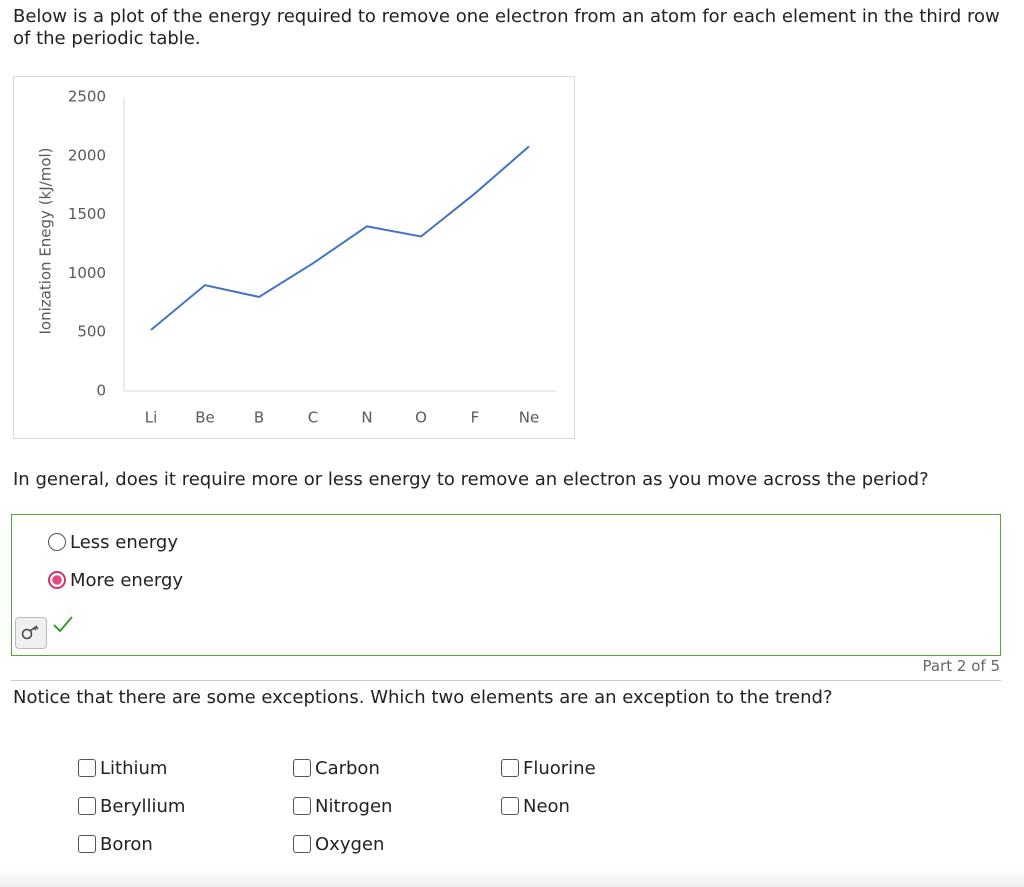 The width and height of the screenshot is (1024, 887). I want to click on option: Carbon, so click(397, 768).